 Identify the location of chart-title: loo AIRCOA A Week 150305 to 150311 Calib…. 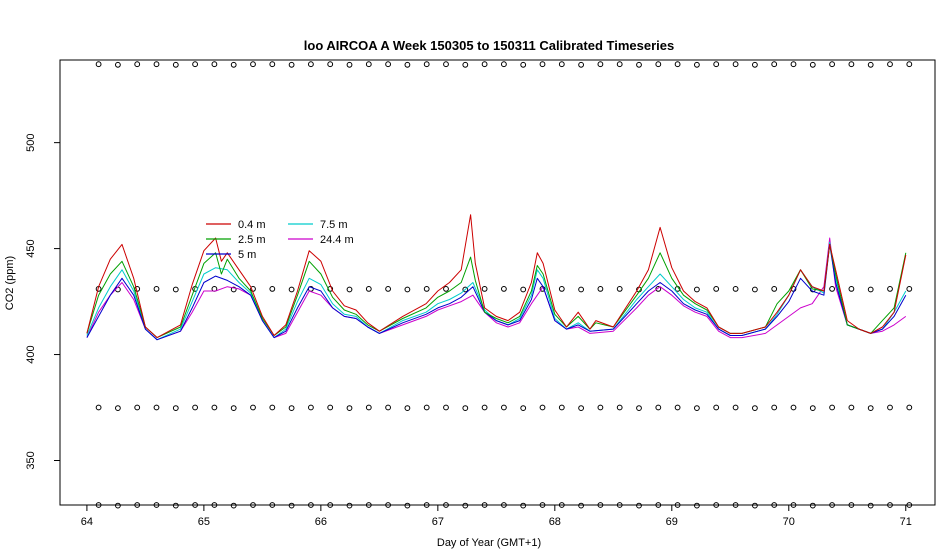
(489, 45).